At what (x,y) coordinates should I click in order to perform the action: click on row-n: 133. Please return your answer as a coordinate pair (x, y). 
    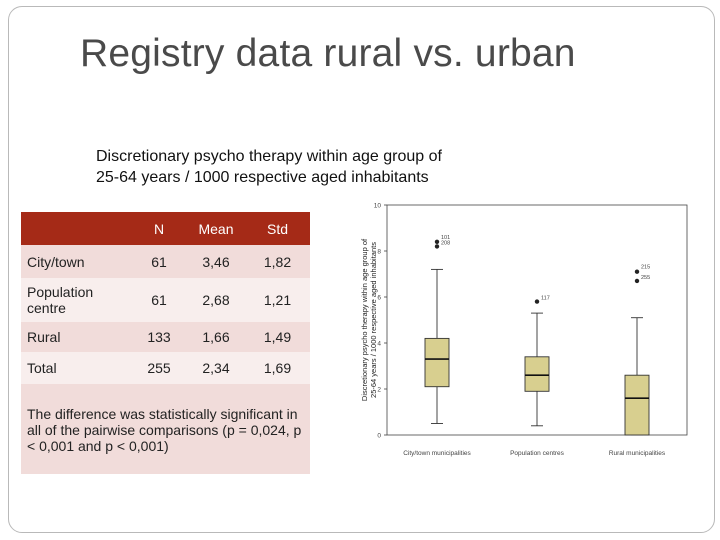
    Looking at the image, I should click on (159, 337).